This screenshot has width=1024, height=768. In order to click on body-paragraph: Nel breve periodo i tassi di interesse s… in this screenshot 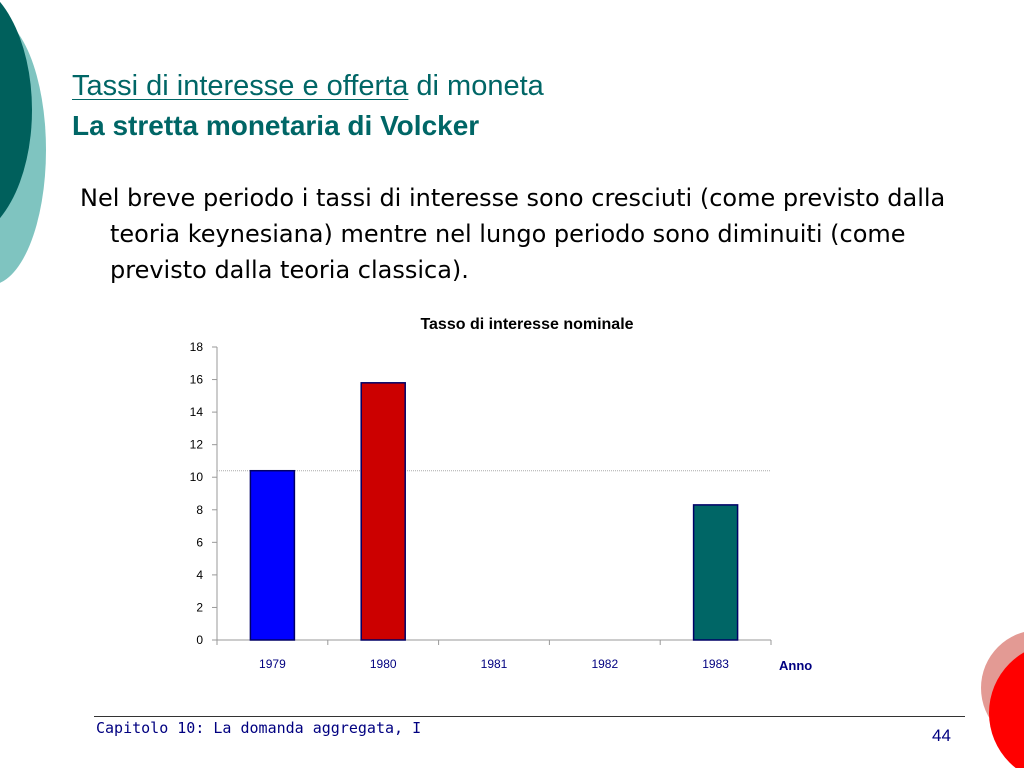, I will do `click(513, 234)`.